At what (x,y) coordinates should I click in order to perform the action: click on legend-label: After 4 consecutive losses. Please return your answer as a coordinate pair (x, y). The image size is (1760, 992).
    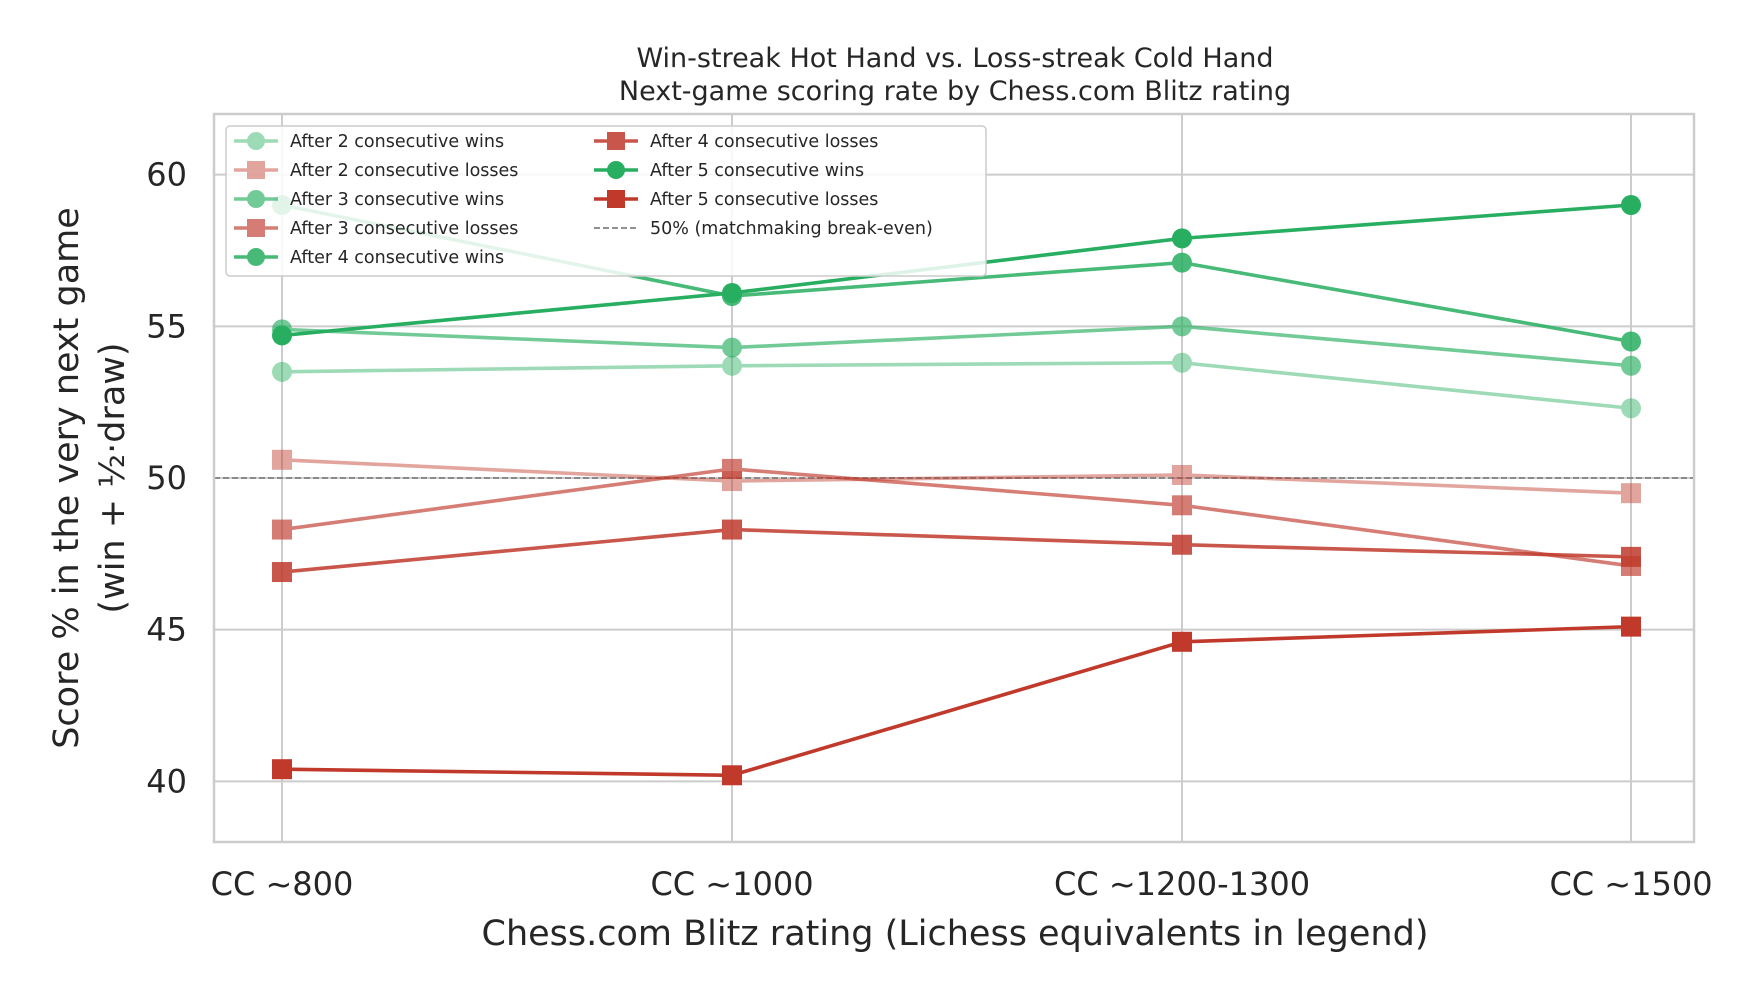
    Looking at the image, I should click on (764, 142).